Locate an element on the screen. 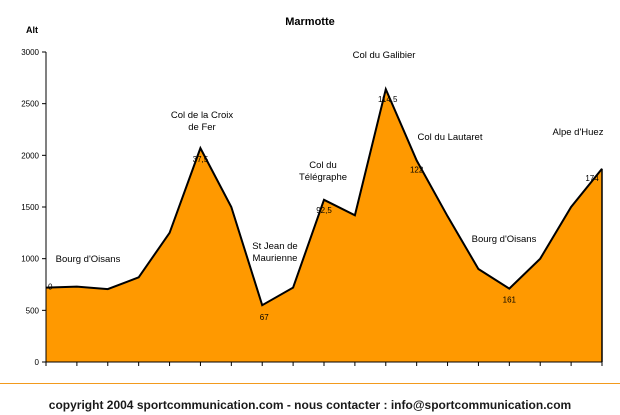  y-tick-label: 2500 is located at coordinates (30, 104).